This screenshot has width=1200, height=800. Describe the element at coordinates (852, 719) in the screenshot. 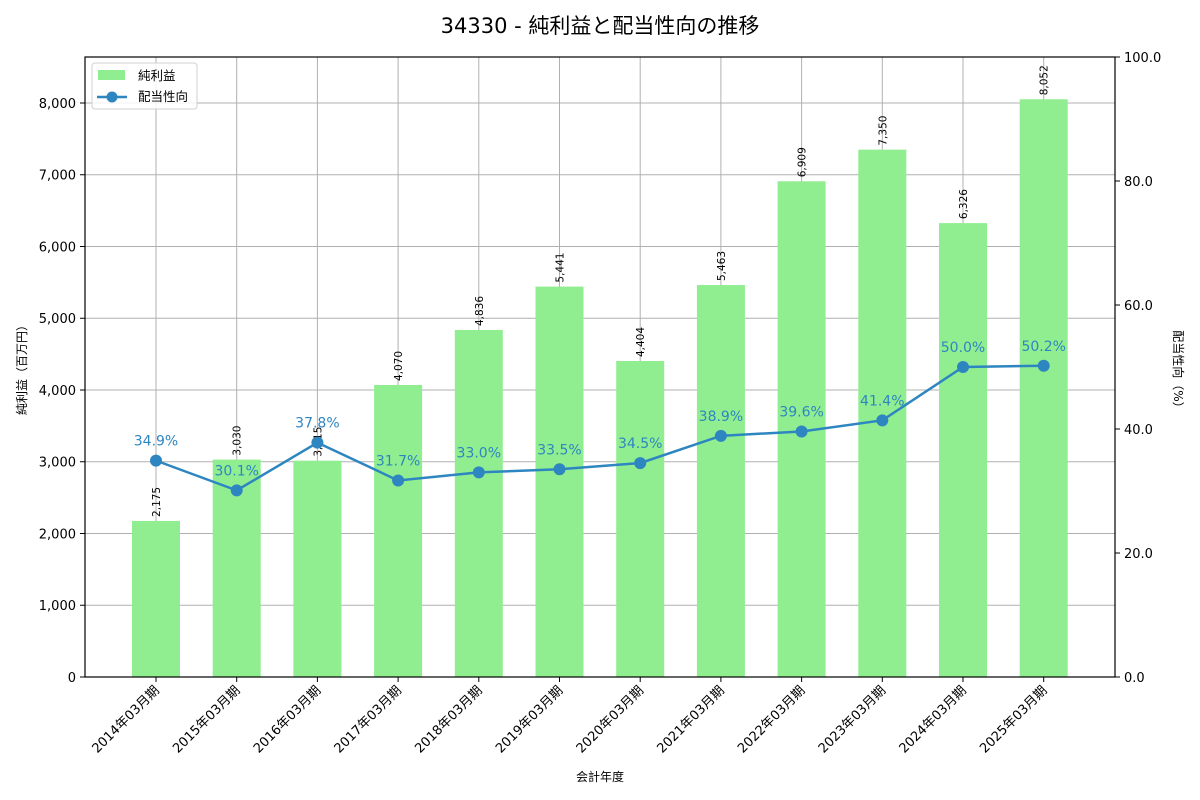

I see `x-tick-label: 2023年03月期` at that location.